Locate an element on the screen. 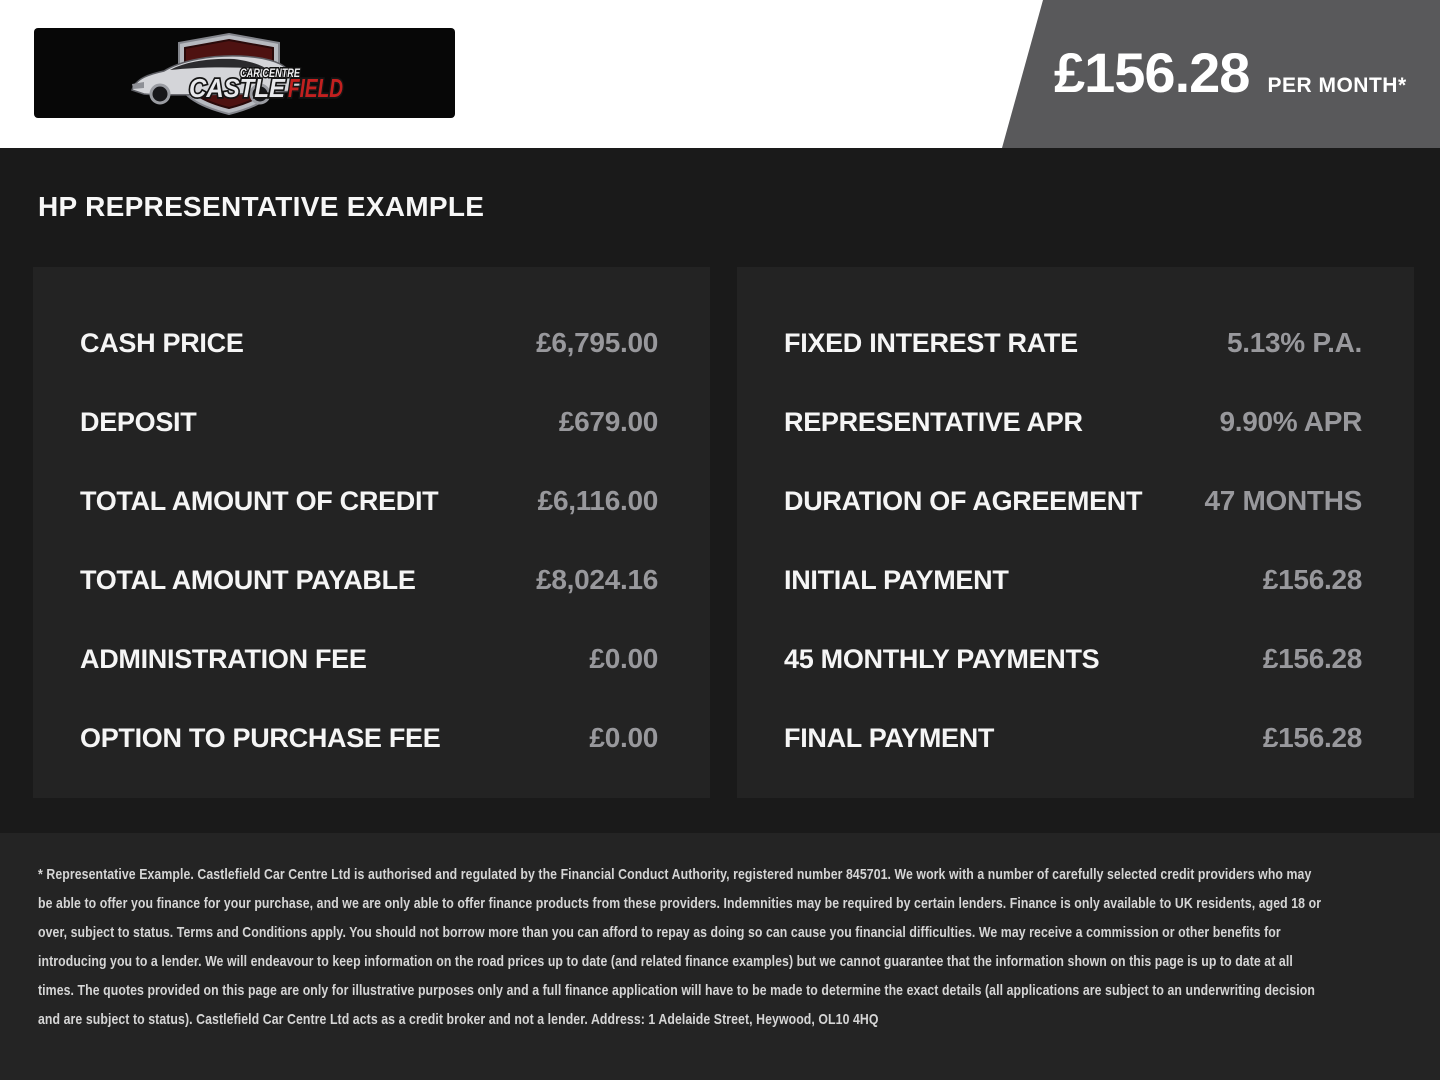 The width and height of the screenshot is (1440, 1080). row-duration-of-agreement: DURATION OF AGREEMENT 47 MONTHS is located at coordinates (1073, 501).